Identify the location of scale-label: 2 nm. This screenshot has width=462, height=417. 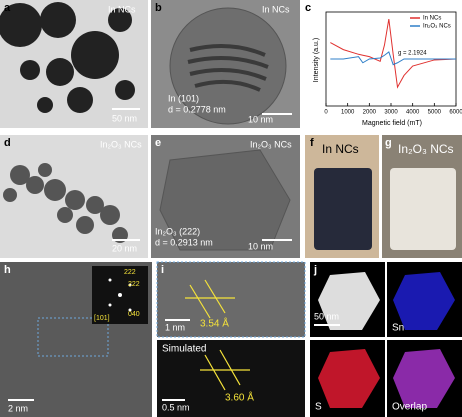
(18, 408).